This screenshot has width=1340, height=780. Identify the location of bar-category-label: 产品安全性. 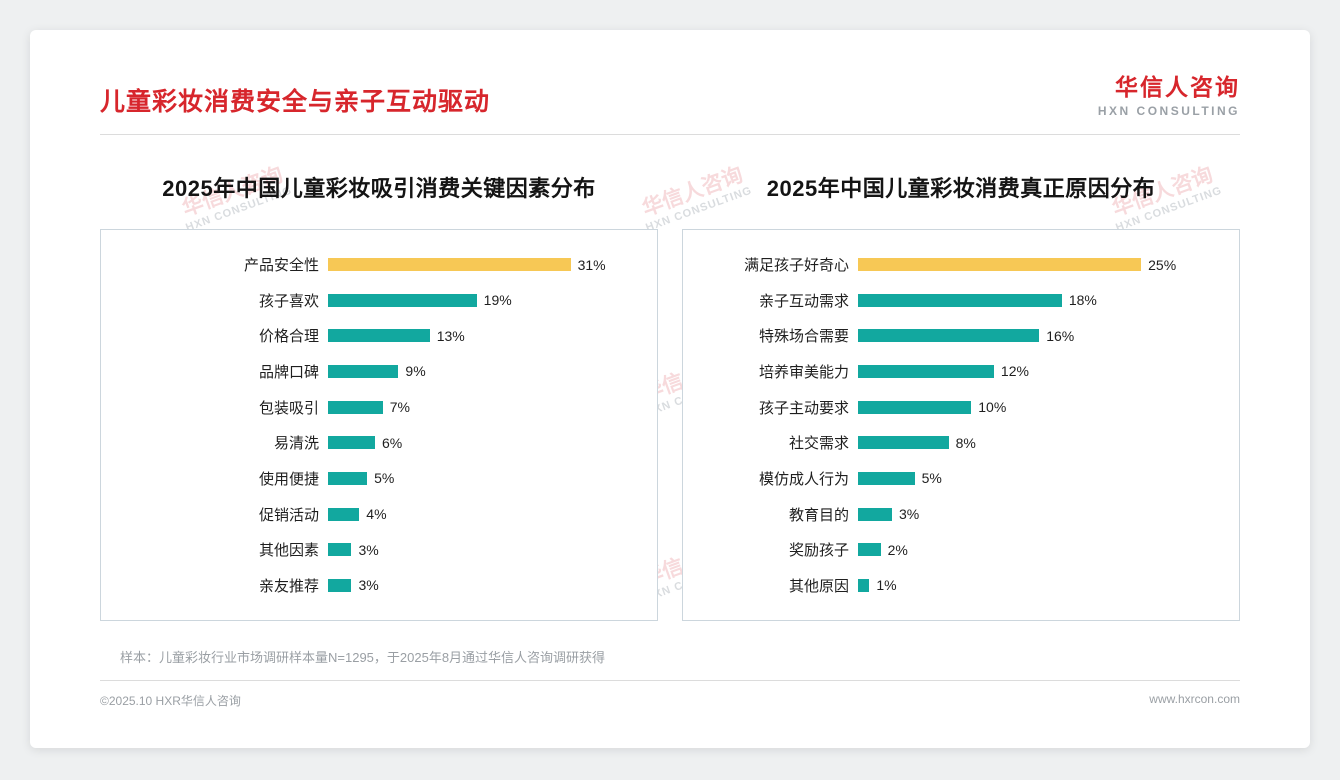
(281, 265).